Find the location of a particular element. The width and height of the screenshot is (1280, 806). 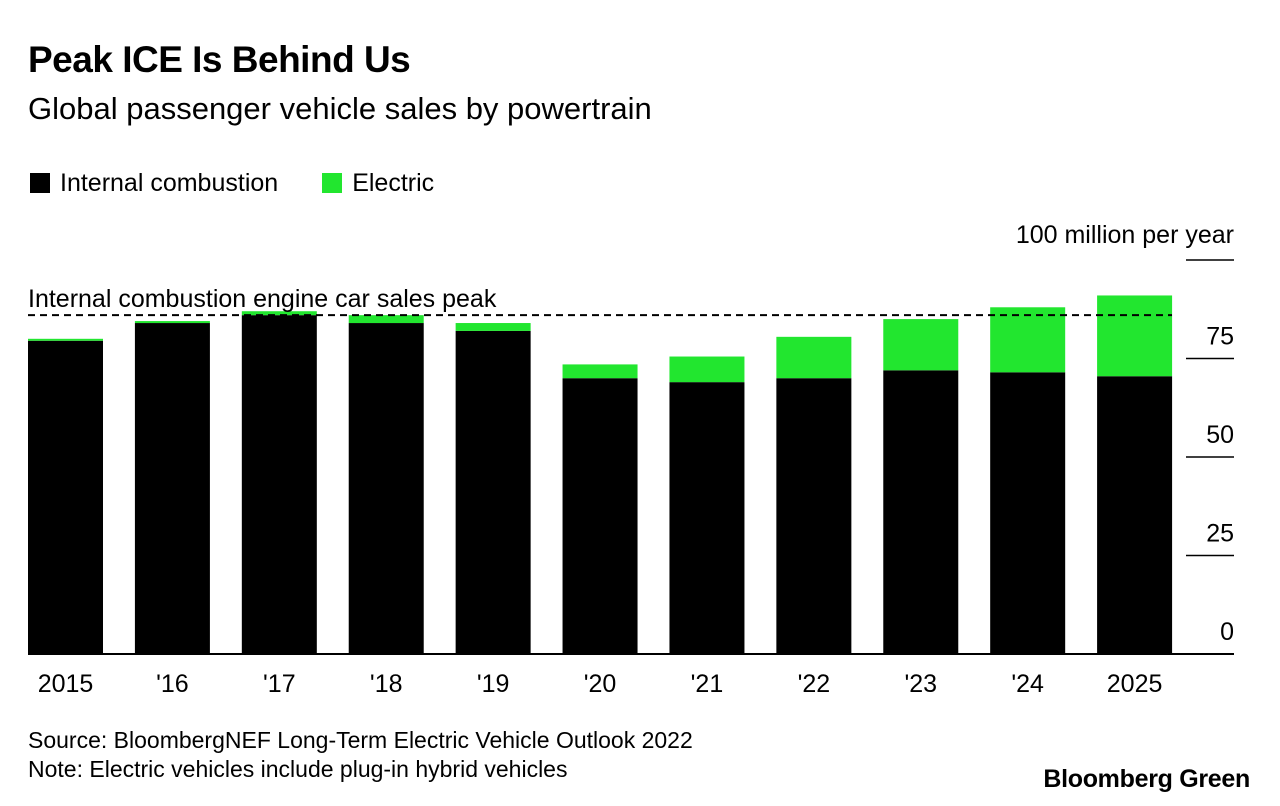

brand-logo: Bloomberg Green is located at coordinates (1146, 779).